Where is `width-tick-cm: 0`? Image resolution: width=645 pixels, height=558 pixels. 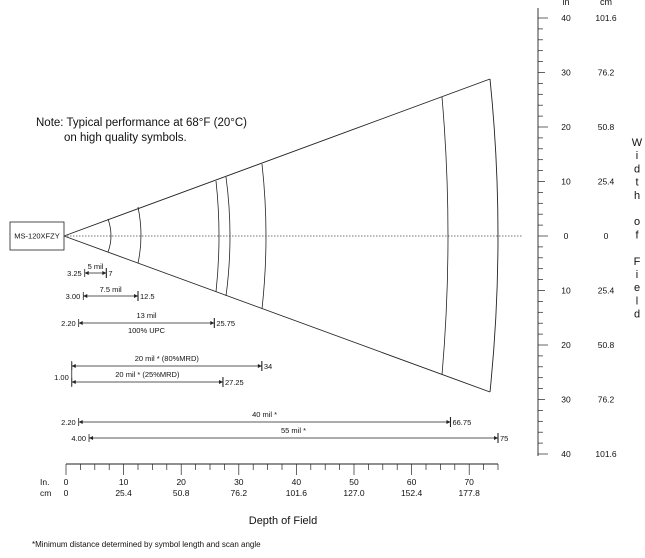 width-tick-cm: 0 is located at coordinates (606, 236).